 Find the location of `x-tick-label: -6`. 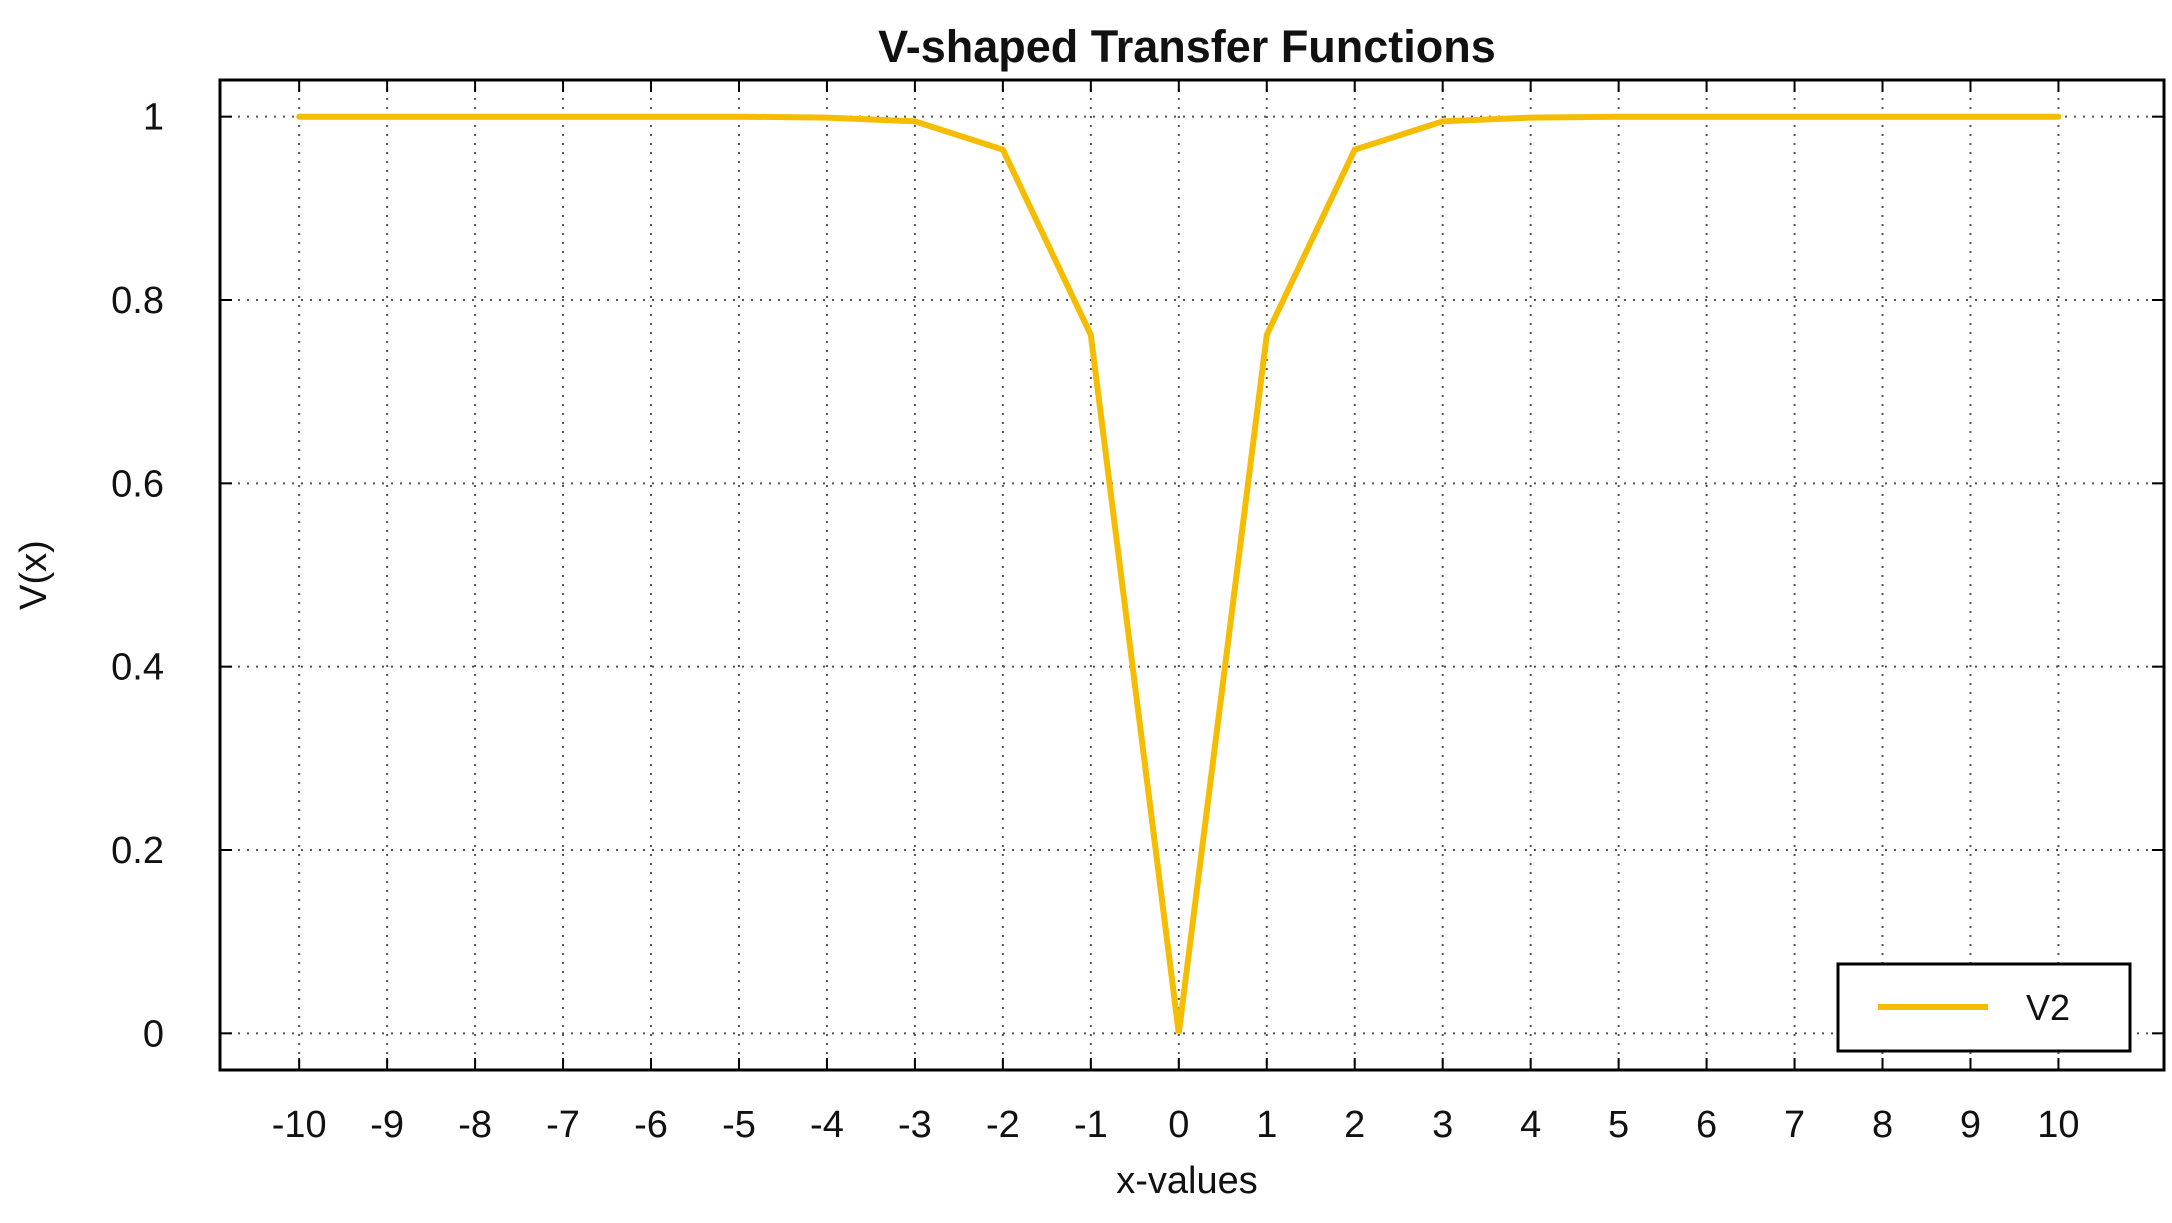

x-tick-label: -6 is located at coordinates (651, 1125).